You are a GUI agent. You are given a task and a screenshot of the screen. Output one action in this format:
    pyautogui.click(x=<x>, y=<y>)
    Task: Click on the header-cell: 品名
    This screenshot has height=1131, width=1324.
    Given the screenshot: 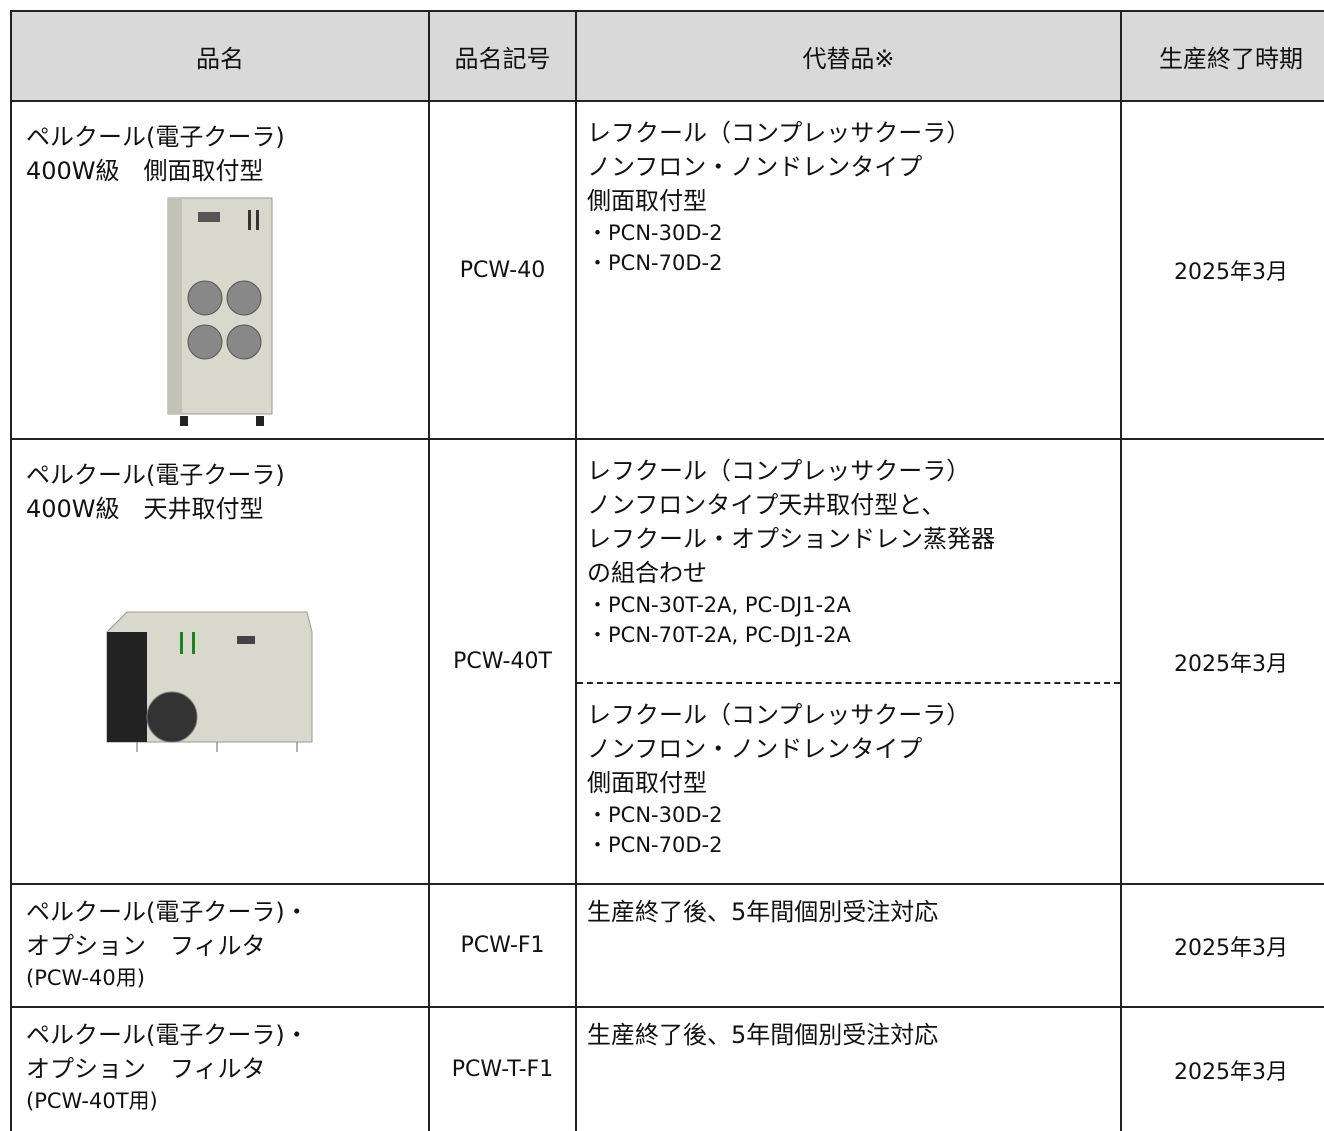 What is the action you would take?
    pyautogui.click(x=220, y=56)
    